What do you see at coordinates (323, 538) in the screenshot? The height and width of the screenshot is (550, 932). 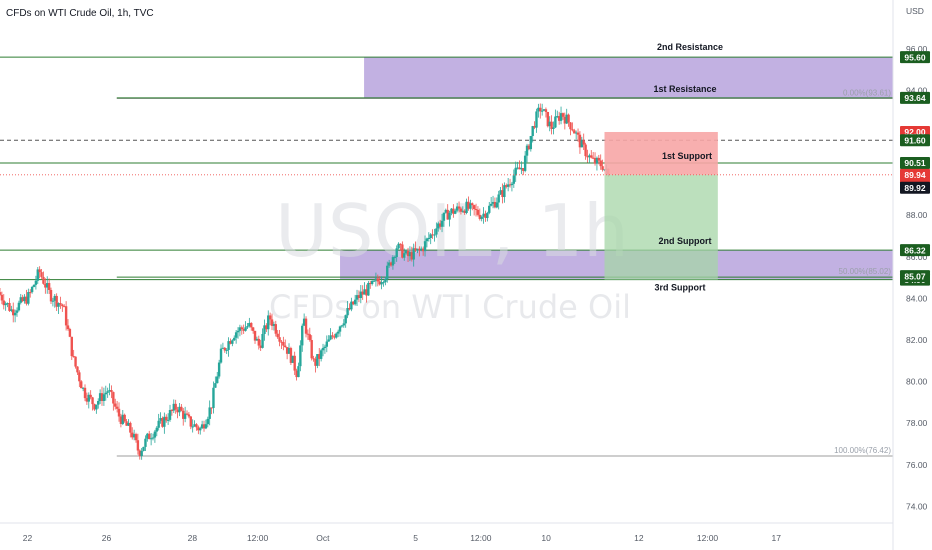 I see `time-tick-label: Oct` at bounding box center [323, 538].